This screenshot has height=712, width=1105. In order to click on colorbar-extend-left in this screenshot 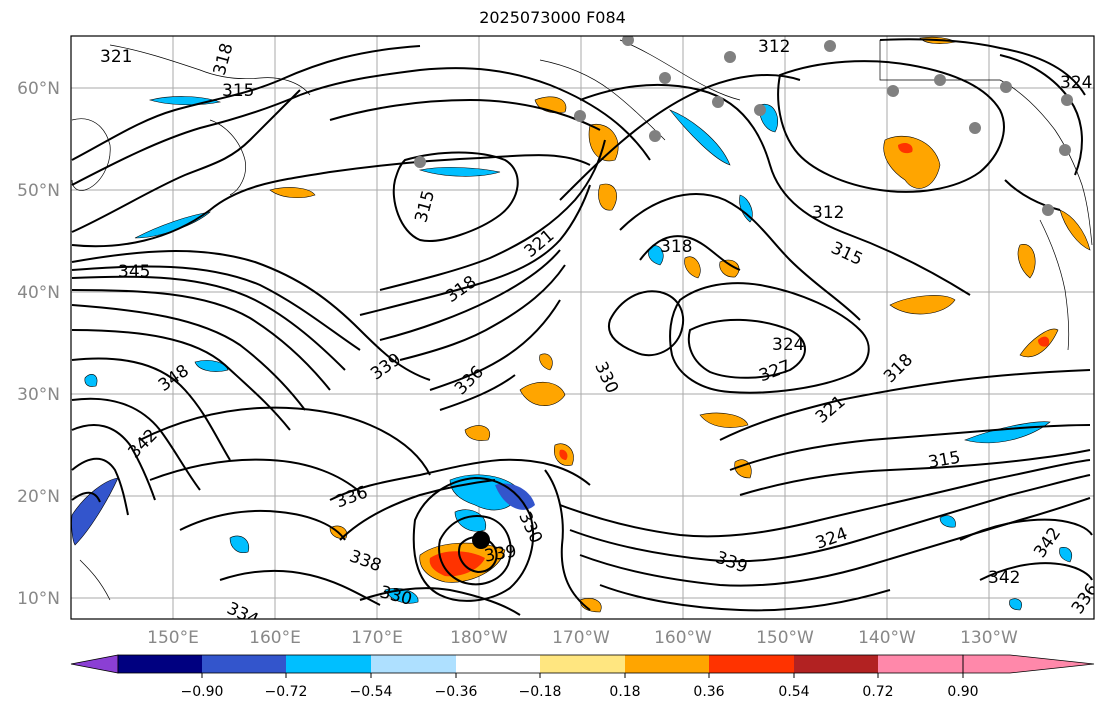, I will do `click(94, 664)`.